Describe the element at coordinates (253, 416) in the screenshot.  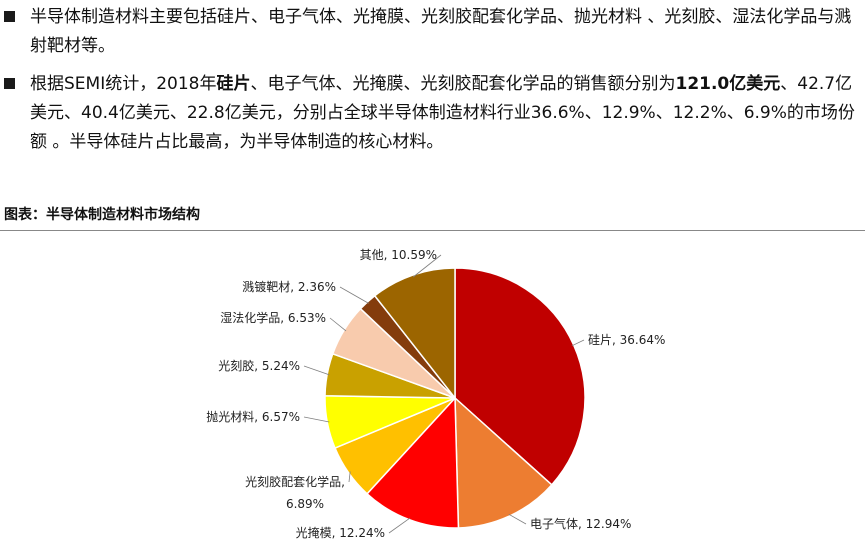
I see `slice-label-抛光材料: 抛光材料, 6.57%` at that location.